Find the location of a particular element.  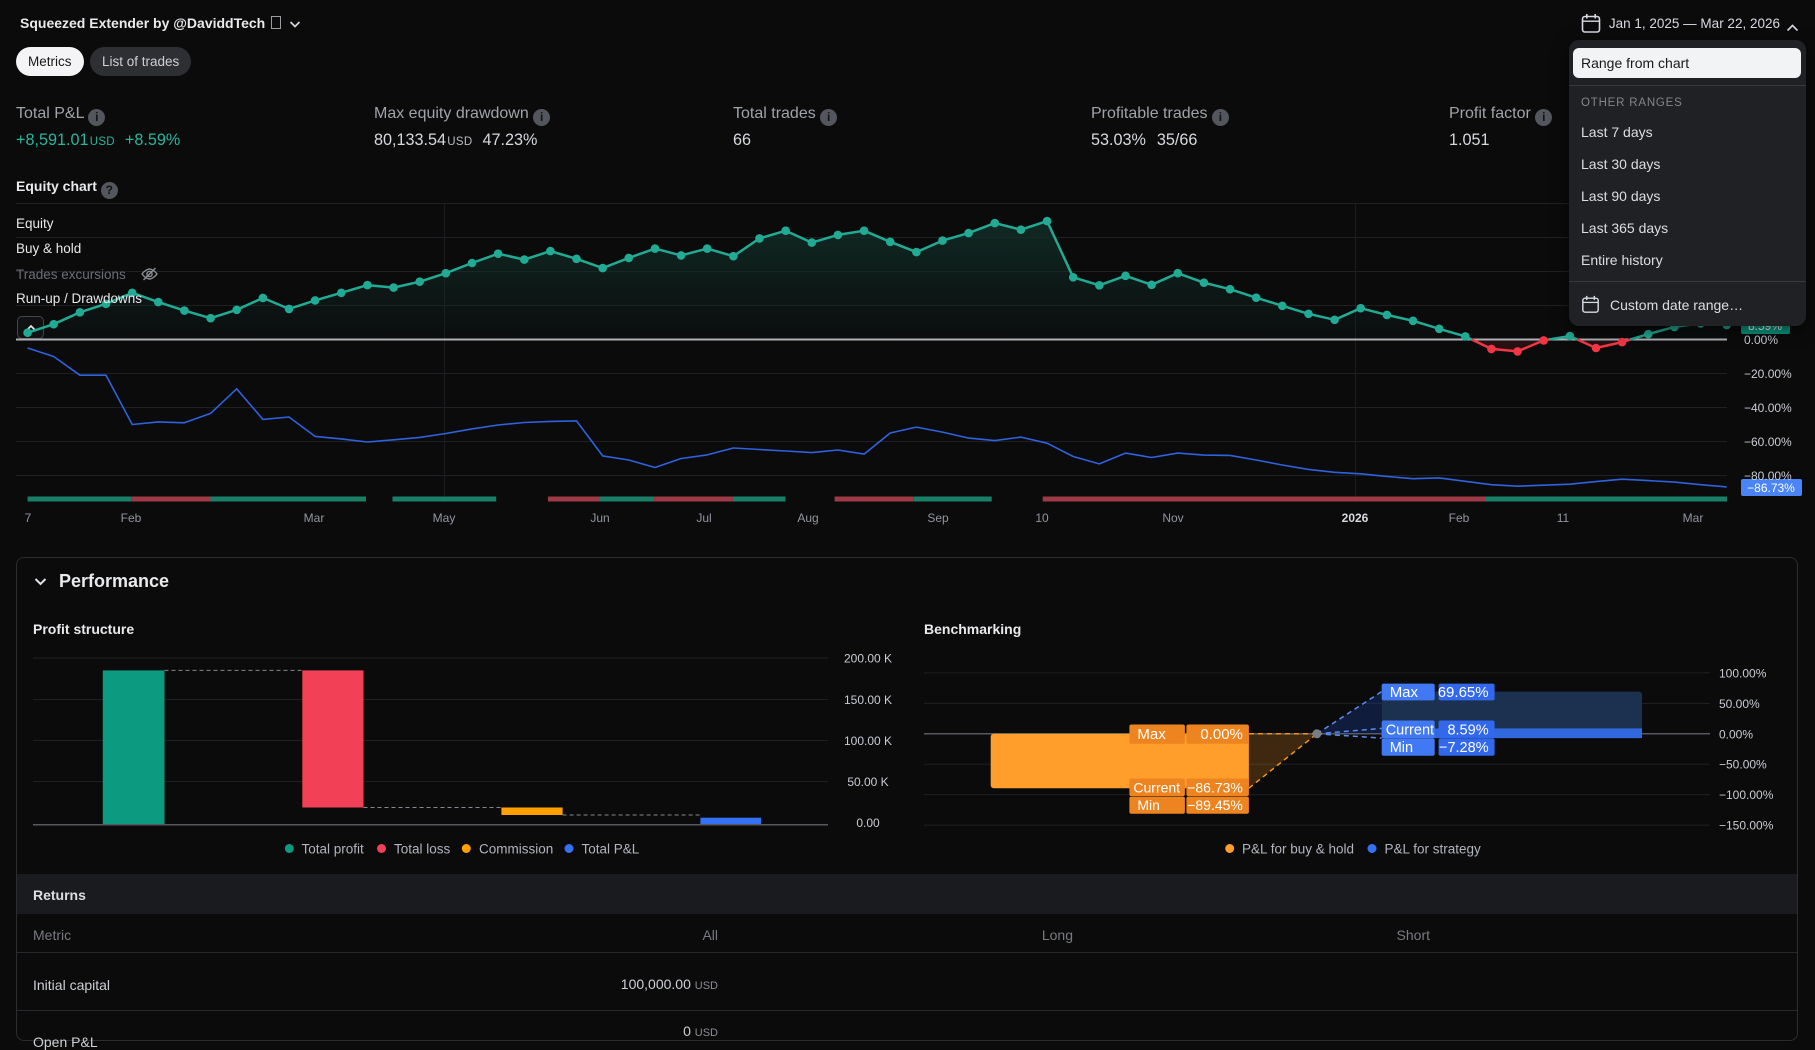

svg-text: 2026 is located at coordinates (1355, 518).